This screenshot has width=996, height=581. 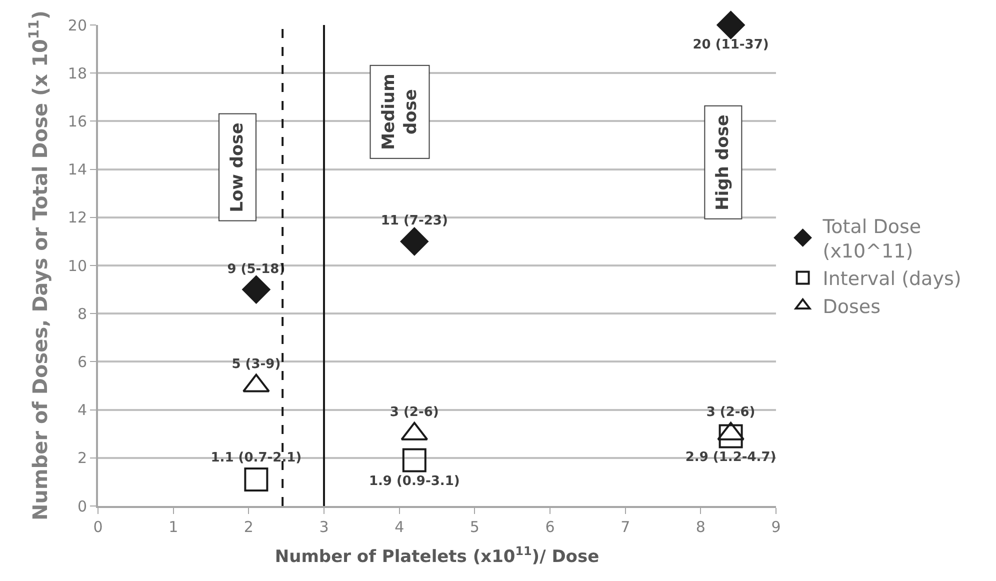 I want to click on x-tick-label: 0, so click(x=98, y=527).